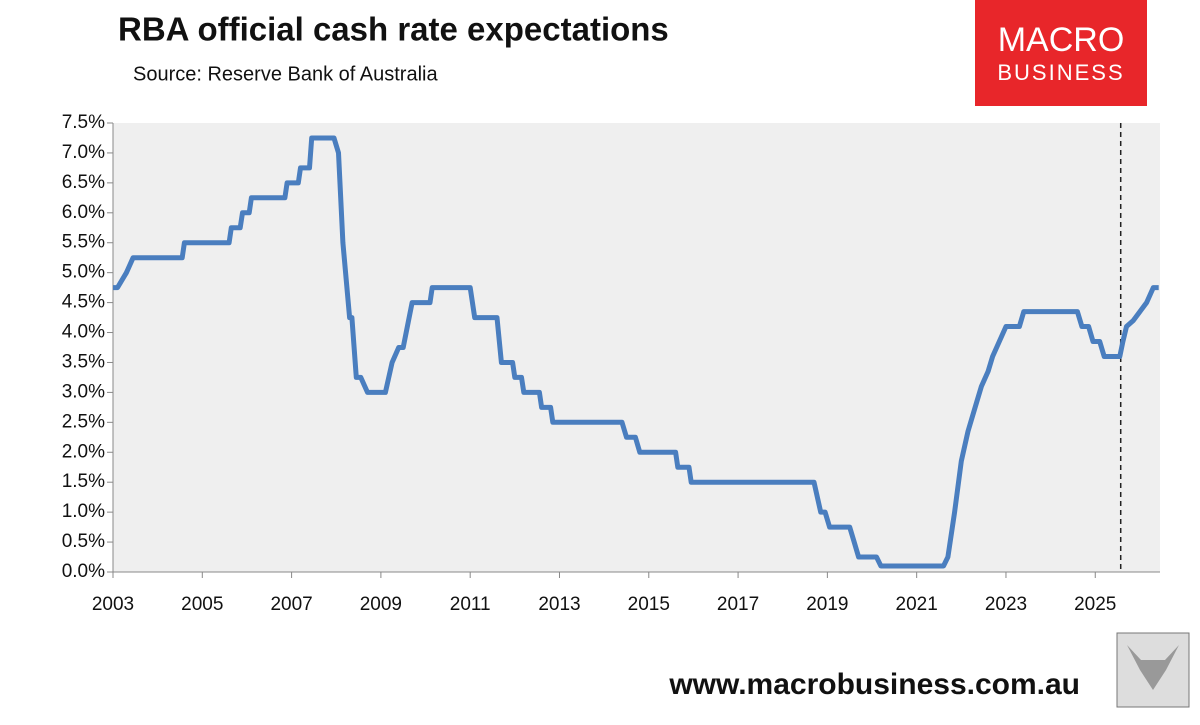 This screenshot has height=725, width=1200. I want to click on x-tick-label: 2009, so click(381, 604).